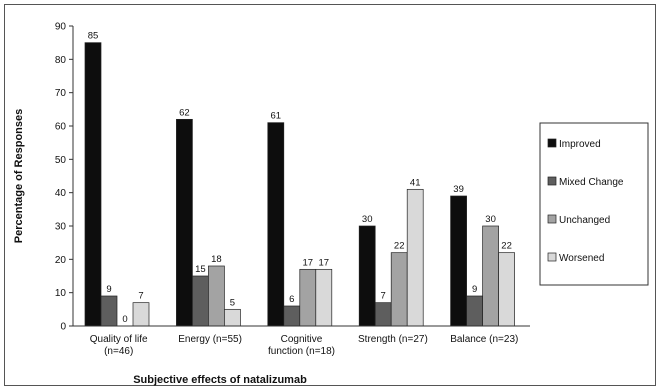  Describe the element at coordinates (591, 182) in the screenshot. I see `legend-label: Mixed Change` at that location.